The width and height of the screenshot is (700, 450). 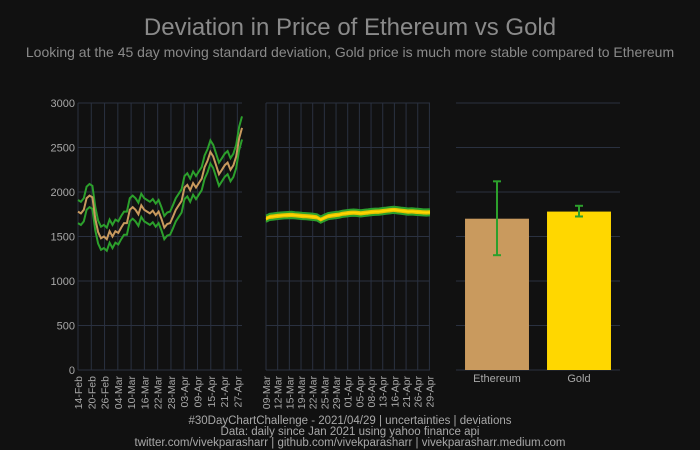 I want to click on x-tick-label: 10-Mar, so click(x=132, y=393).